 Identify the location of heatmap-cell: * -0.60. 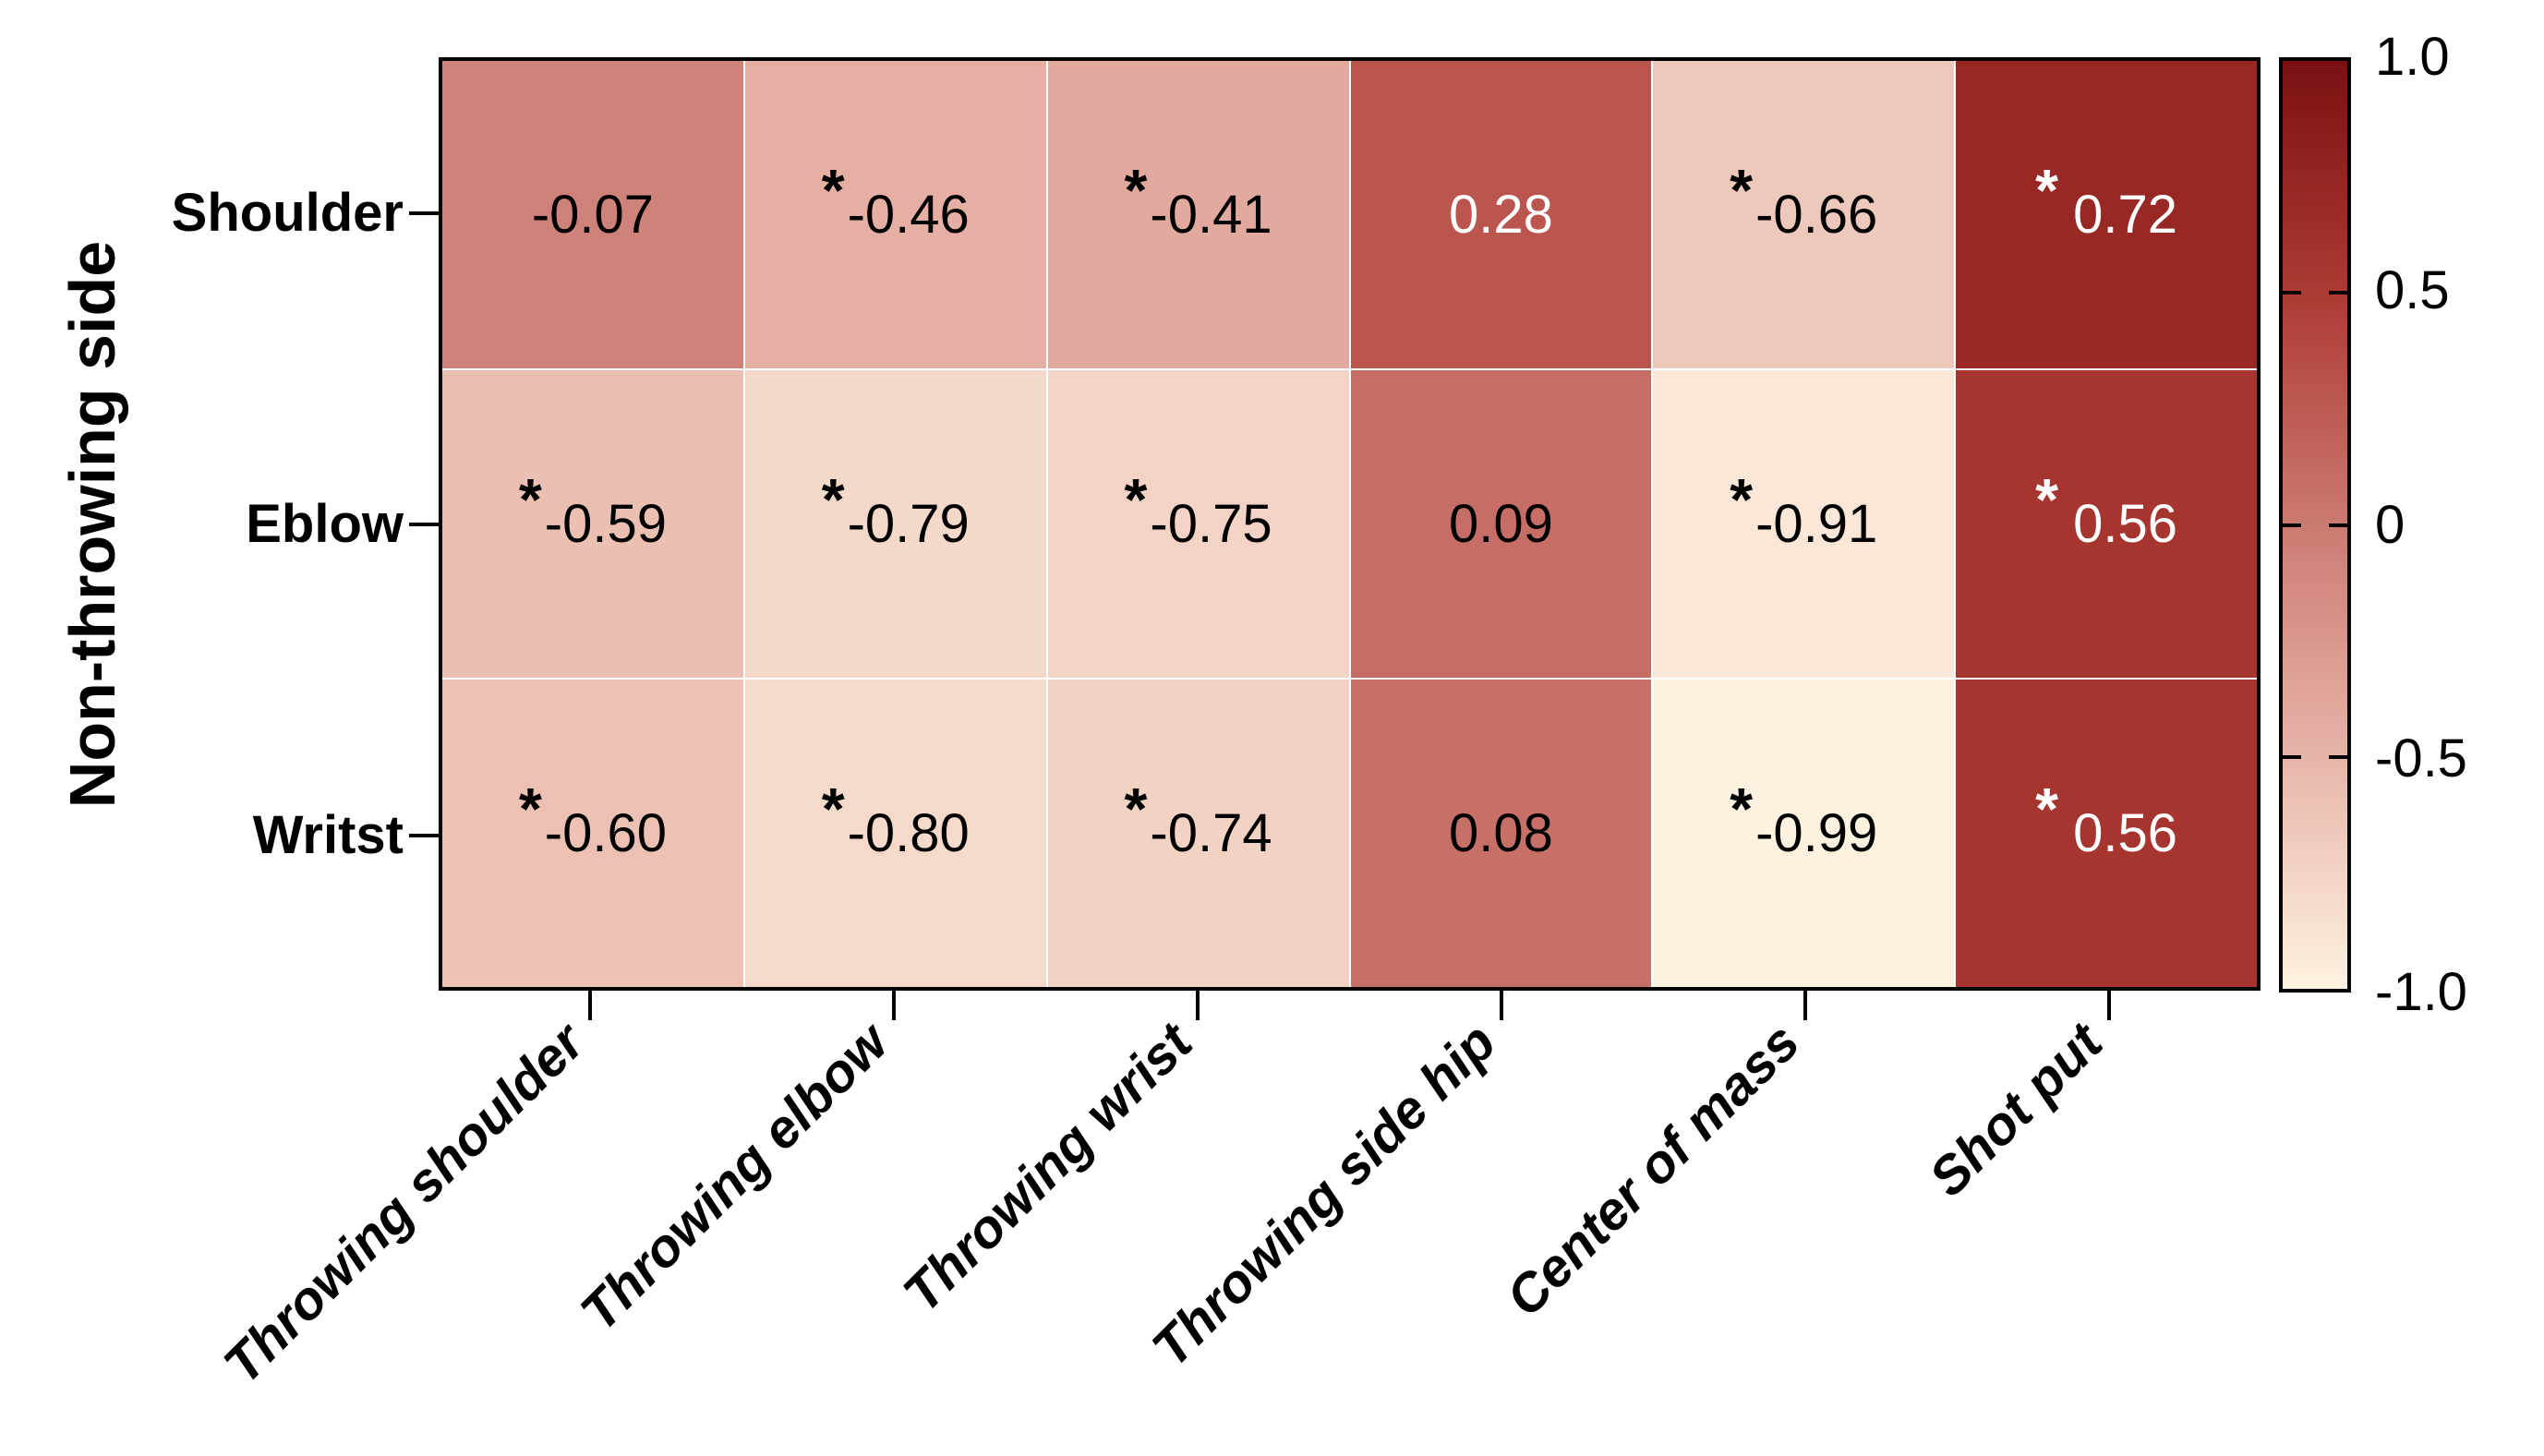
(592, 833).